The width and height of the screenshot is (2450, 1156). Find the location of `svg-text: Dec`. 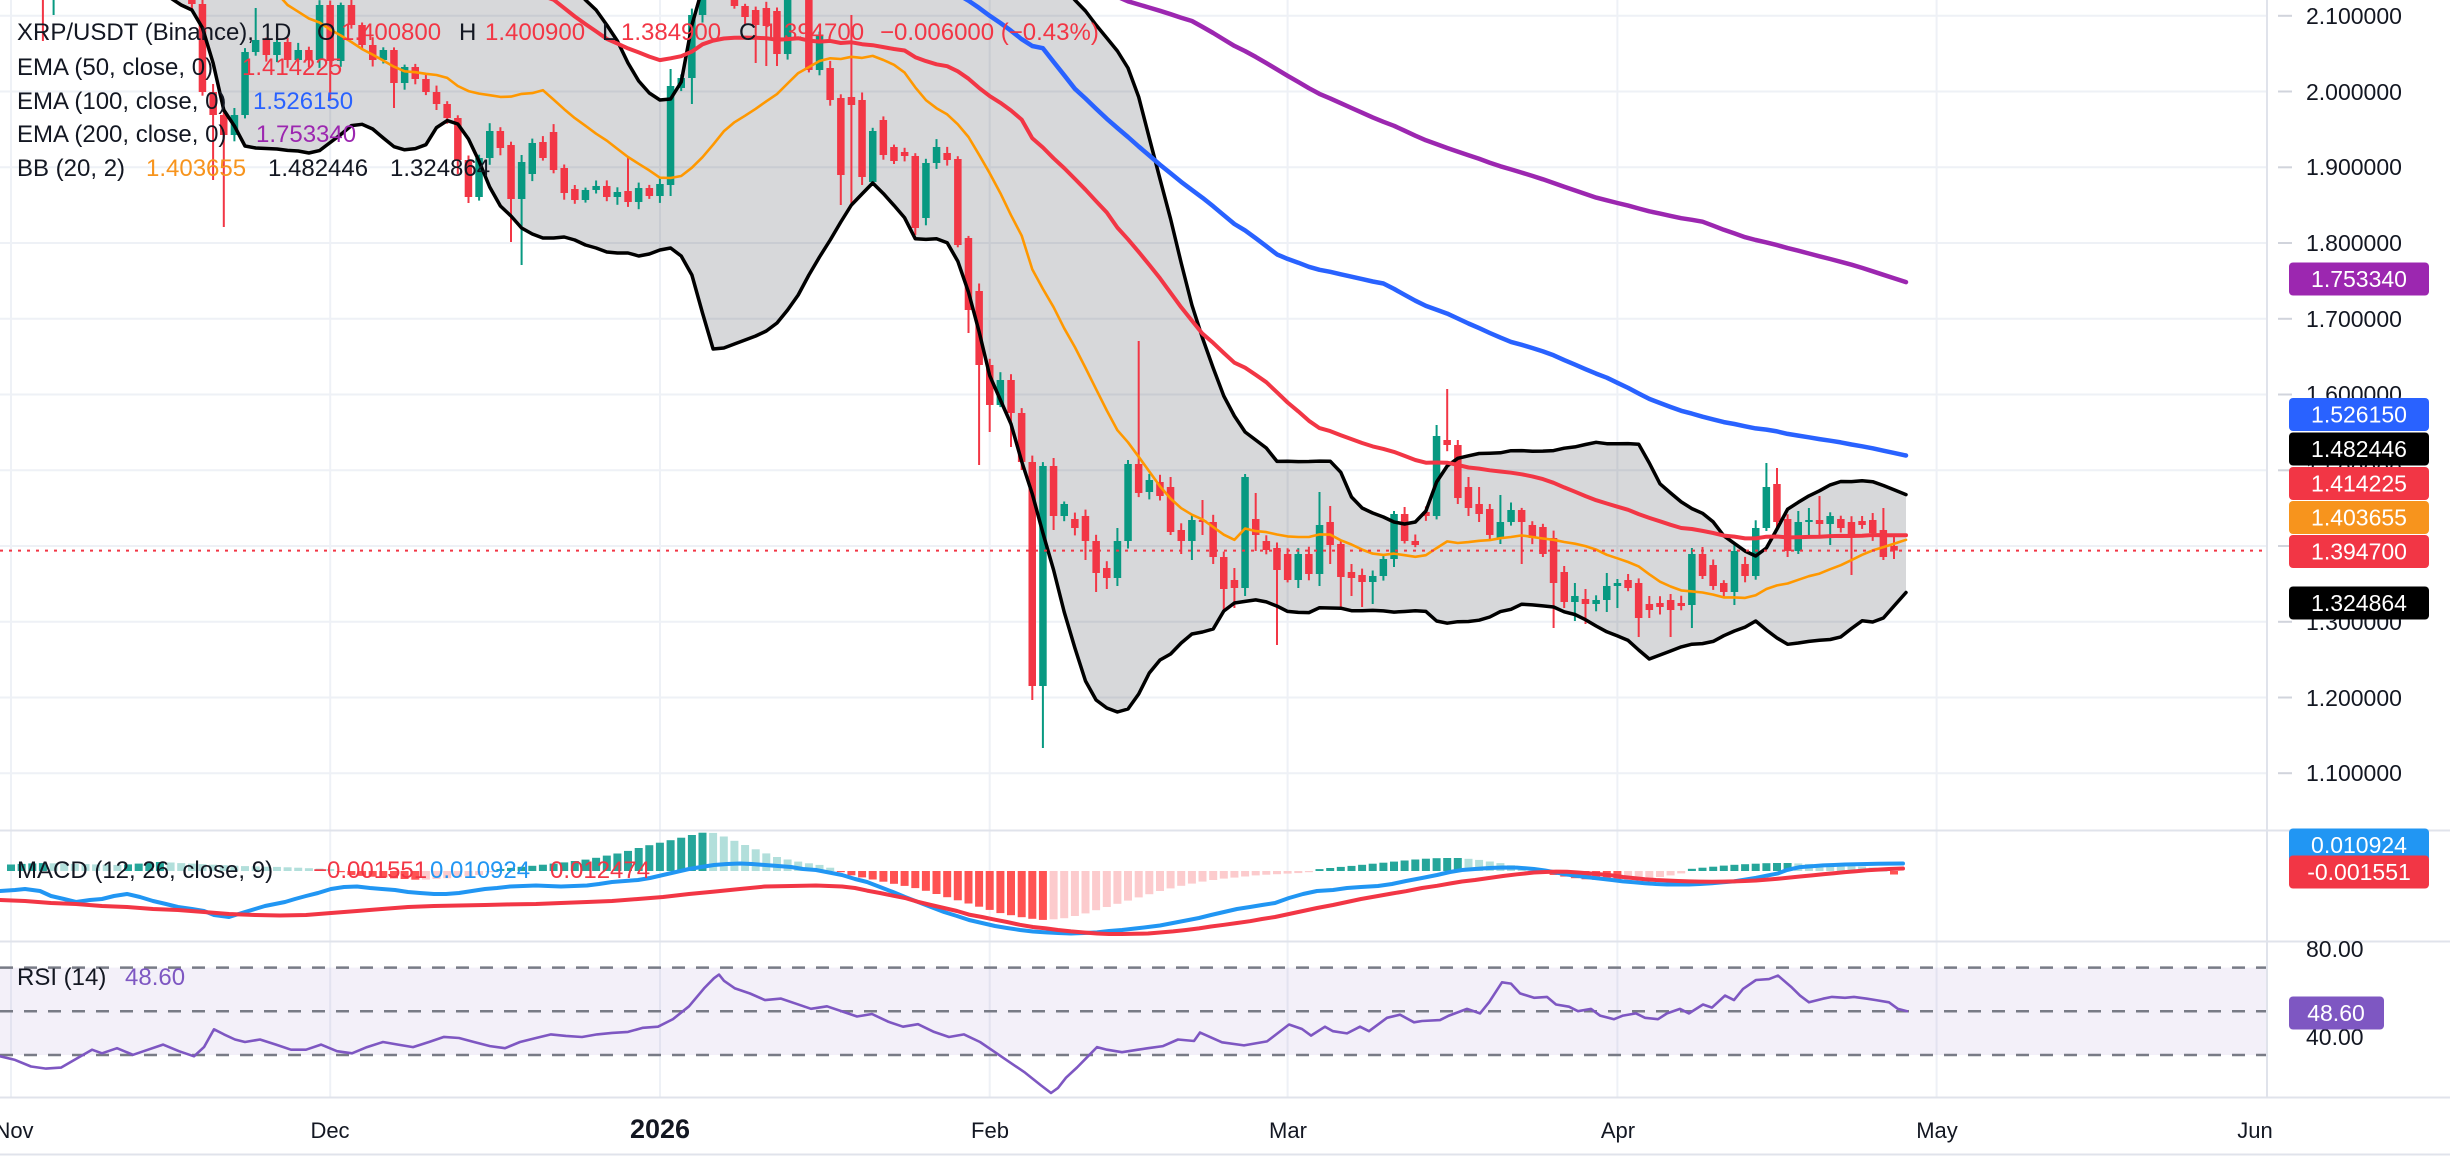

svg-text: Dec is located at coordinates (329, 1130).